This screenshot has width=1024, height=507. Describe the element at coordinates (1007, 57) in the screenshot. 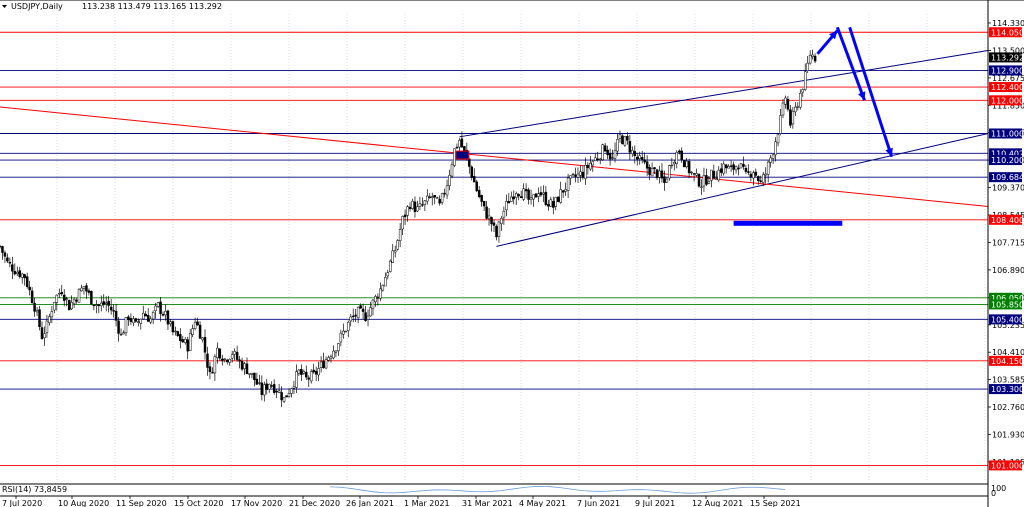

I see `price-tag-label: 113.292` at that location.